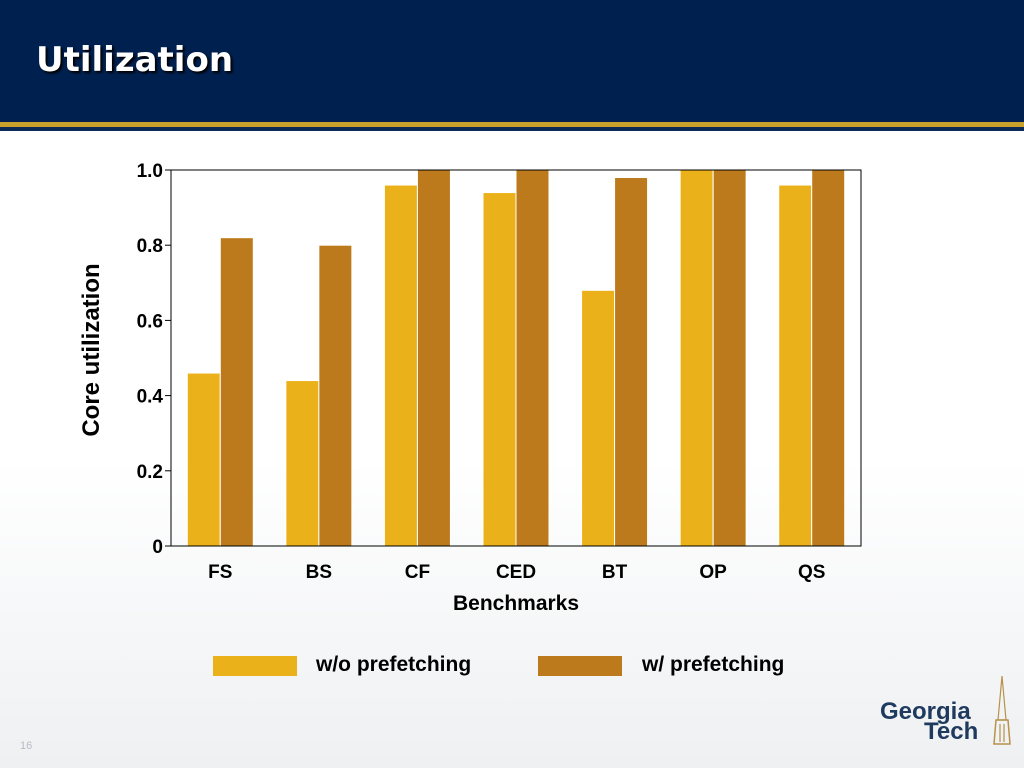  What do you see at coordinates (516, 603) in the screenshot?
I see `x-axis-label: Benchmarks` at bounding box center [516, 603].